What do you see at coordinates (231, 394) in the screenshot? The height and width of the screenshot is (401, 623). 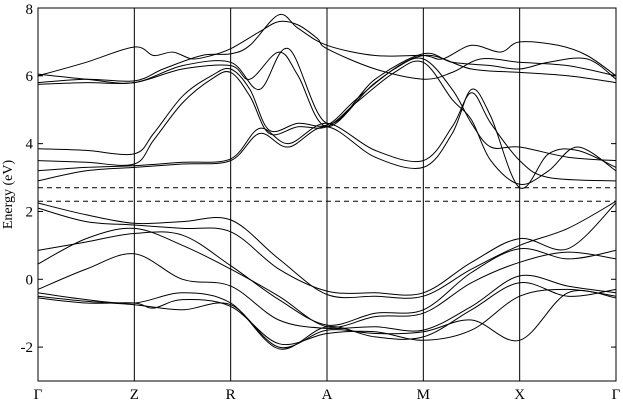 I see `x-tick-label: R` at bounding box center [231, 394].